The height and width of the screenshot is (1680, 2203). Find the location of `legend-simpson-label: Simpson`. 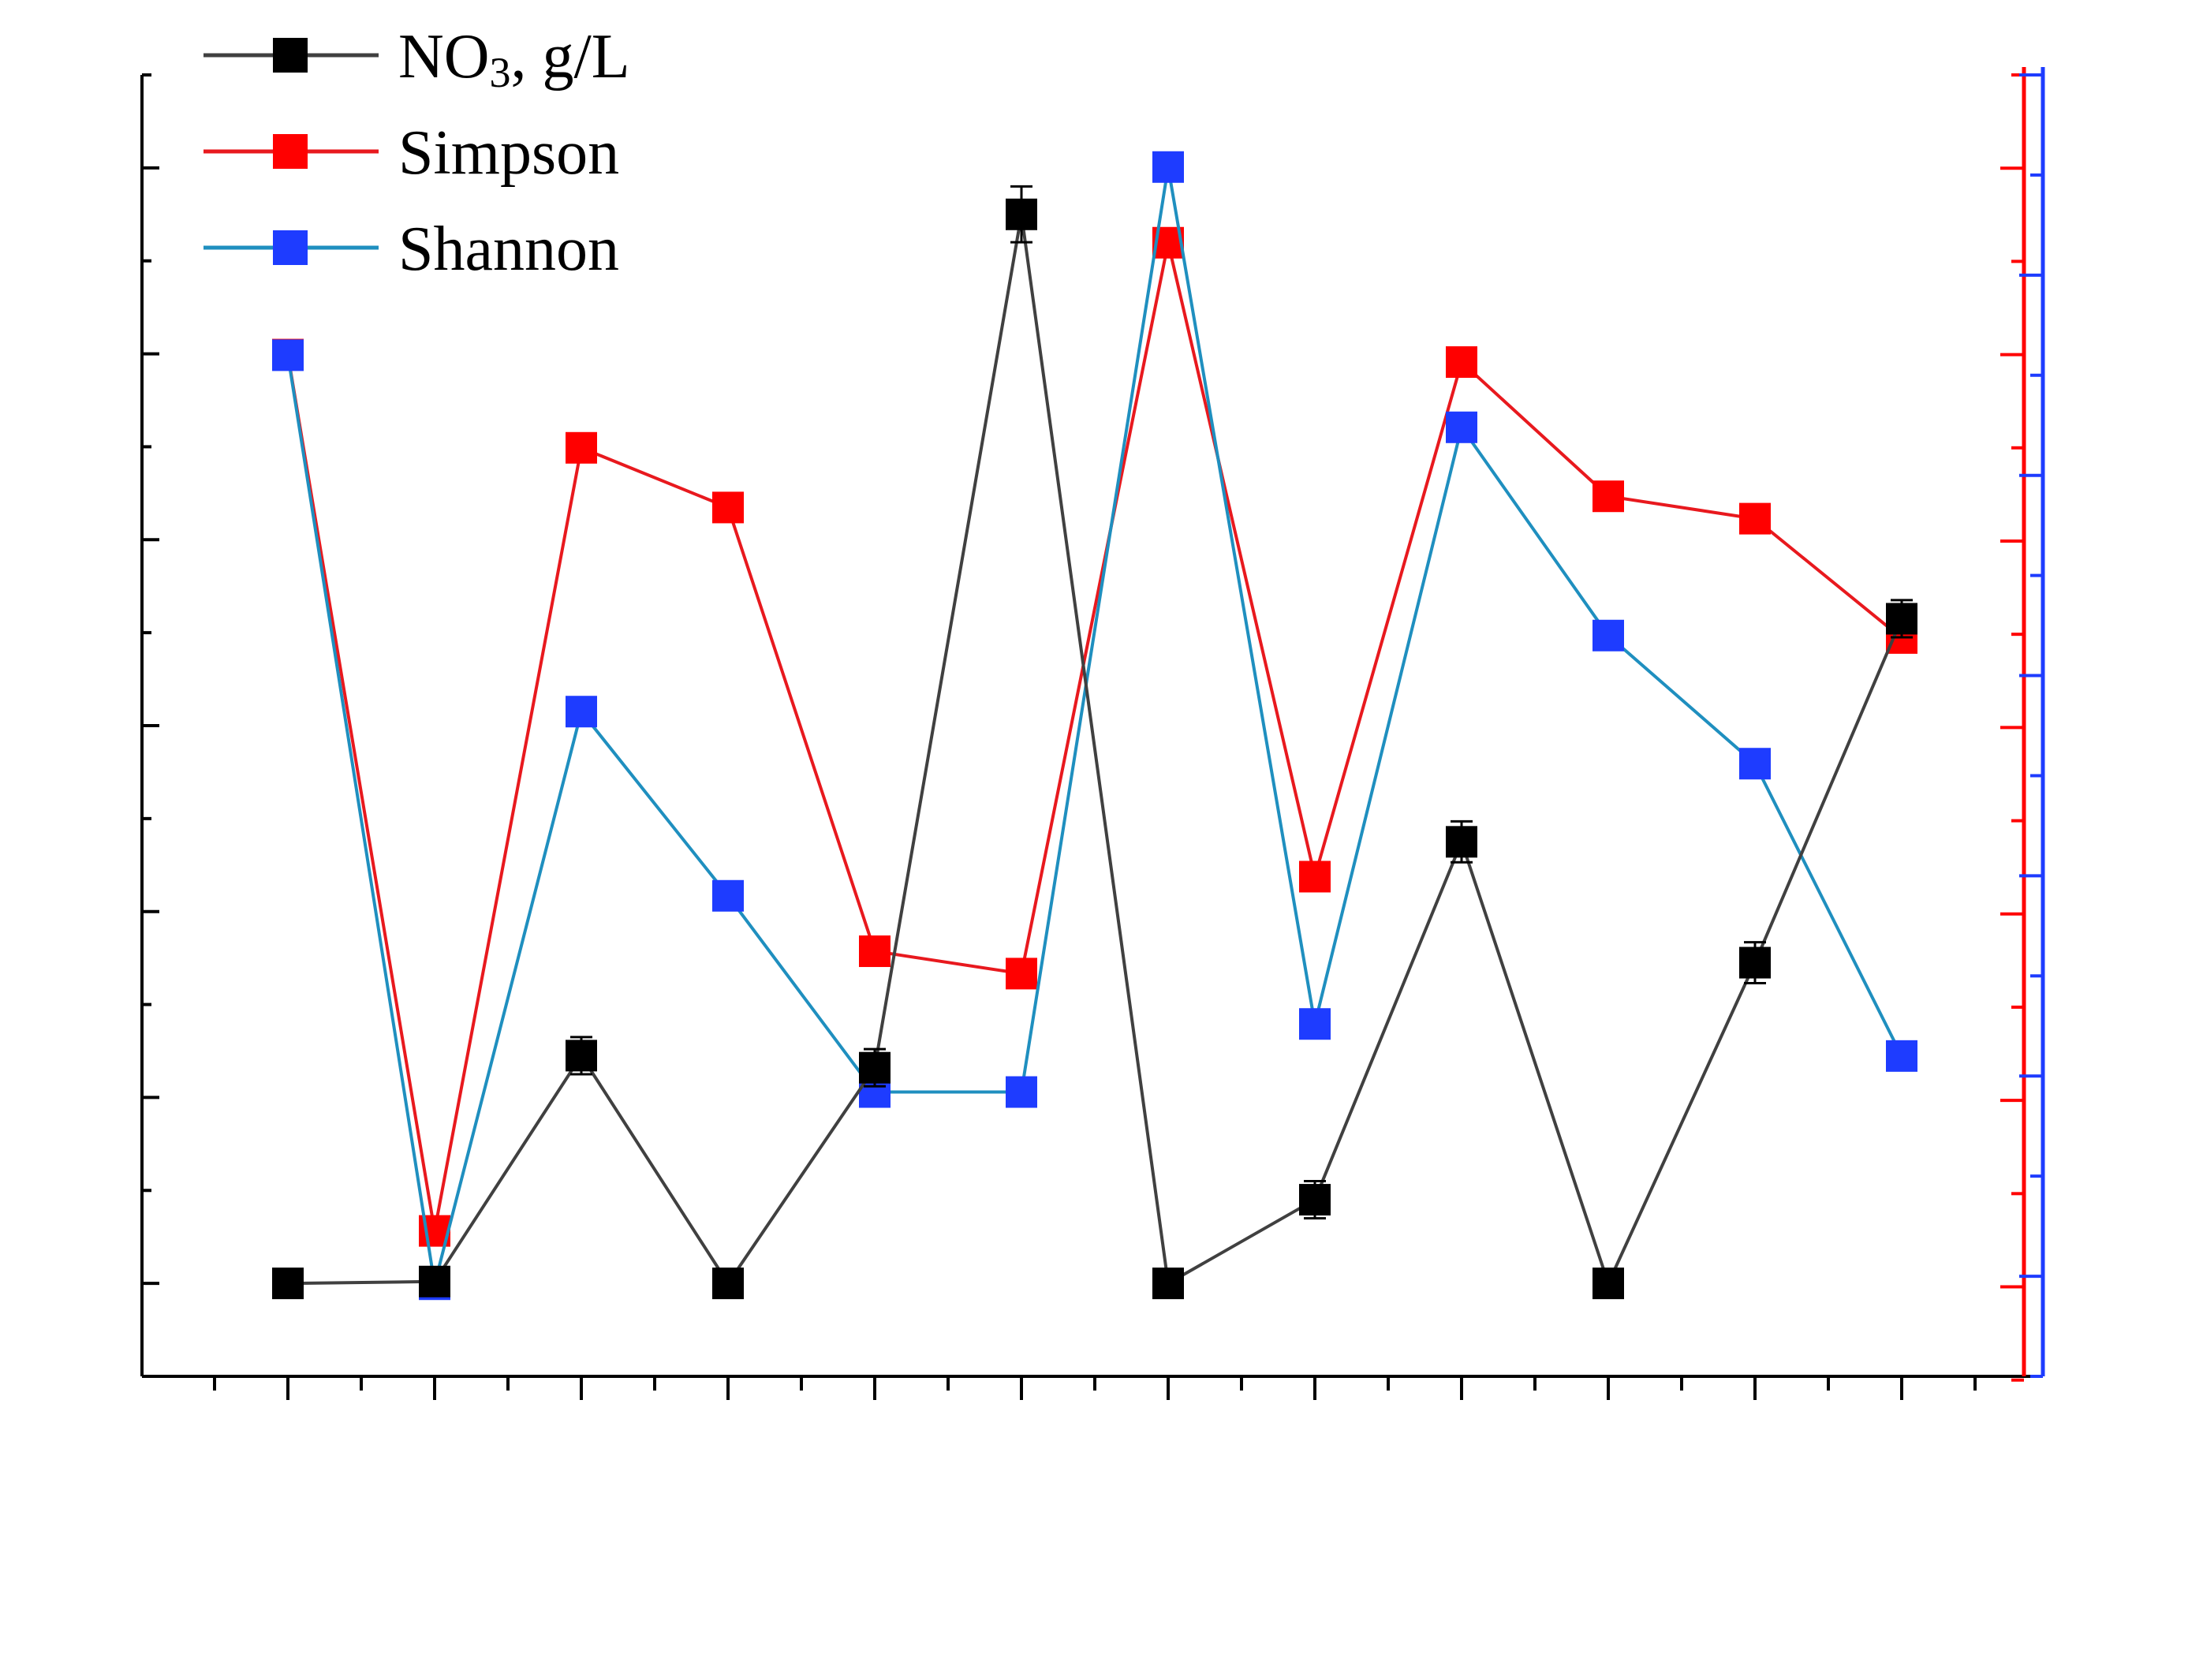

legend-simpson-label: Simpson is located at coordinates (508, 153).